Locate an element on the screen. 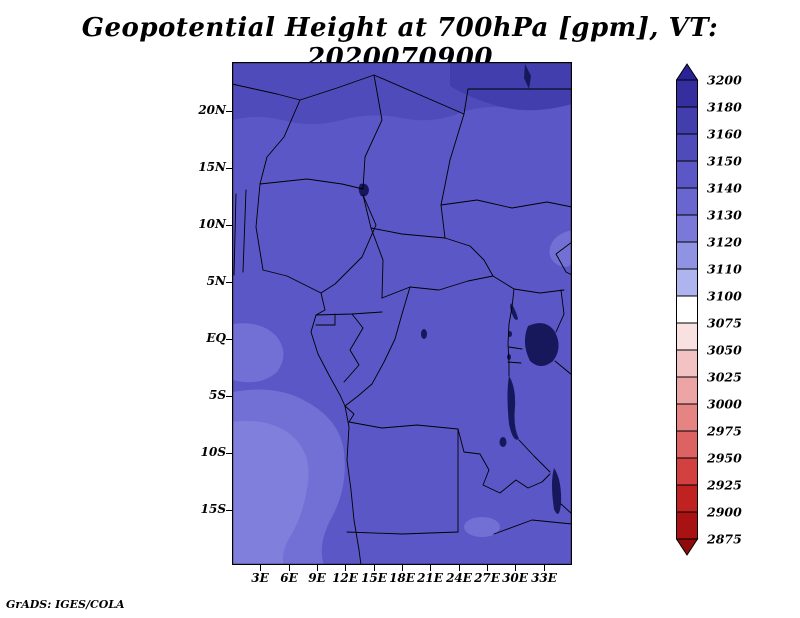 Image resolution: width=800 pixels, height=618 pixels. colorbar-label-3000: 3000 is located at coordinates (724, 404).